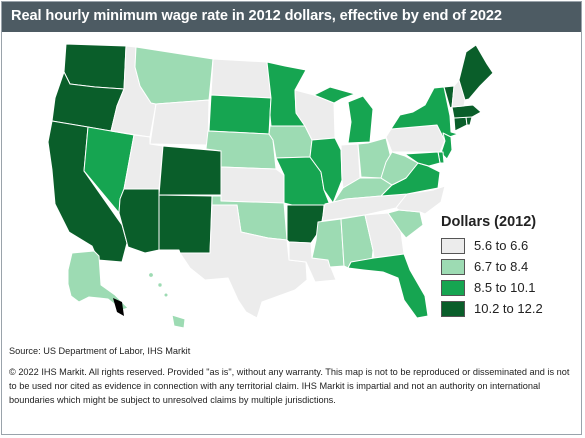  What do you see at coordinates (388, 286) in the screenshot?
I see `state-FL` at bounding box center [388, 286].